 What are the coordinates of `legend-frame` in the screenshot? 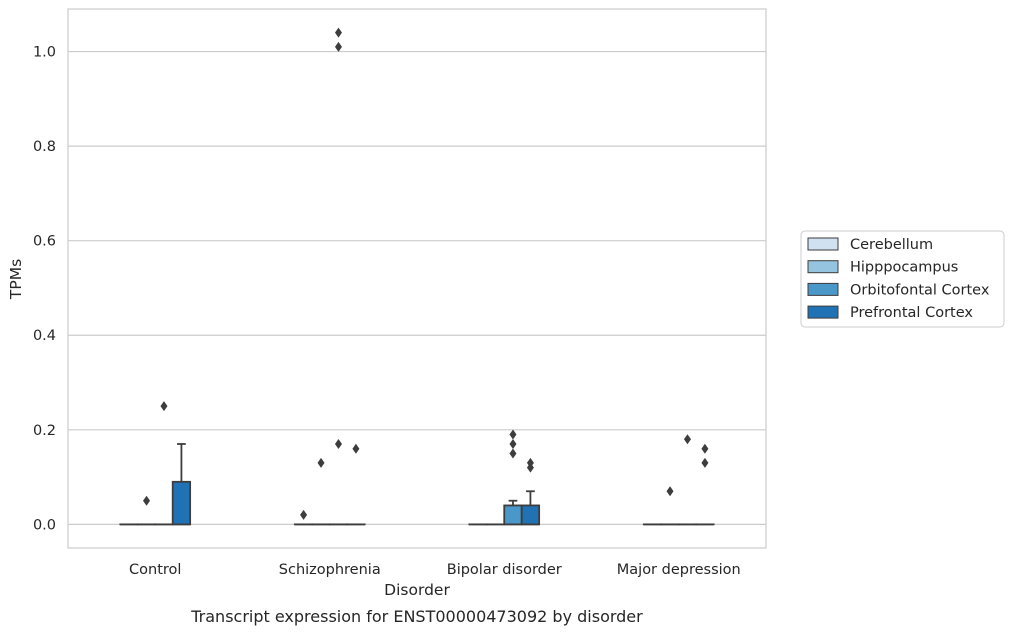 It's located at (902, 279).